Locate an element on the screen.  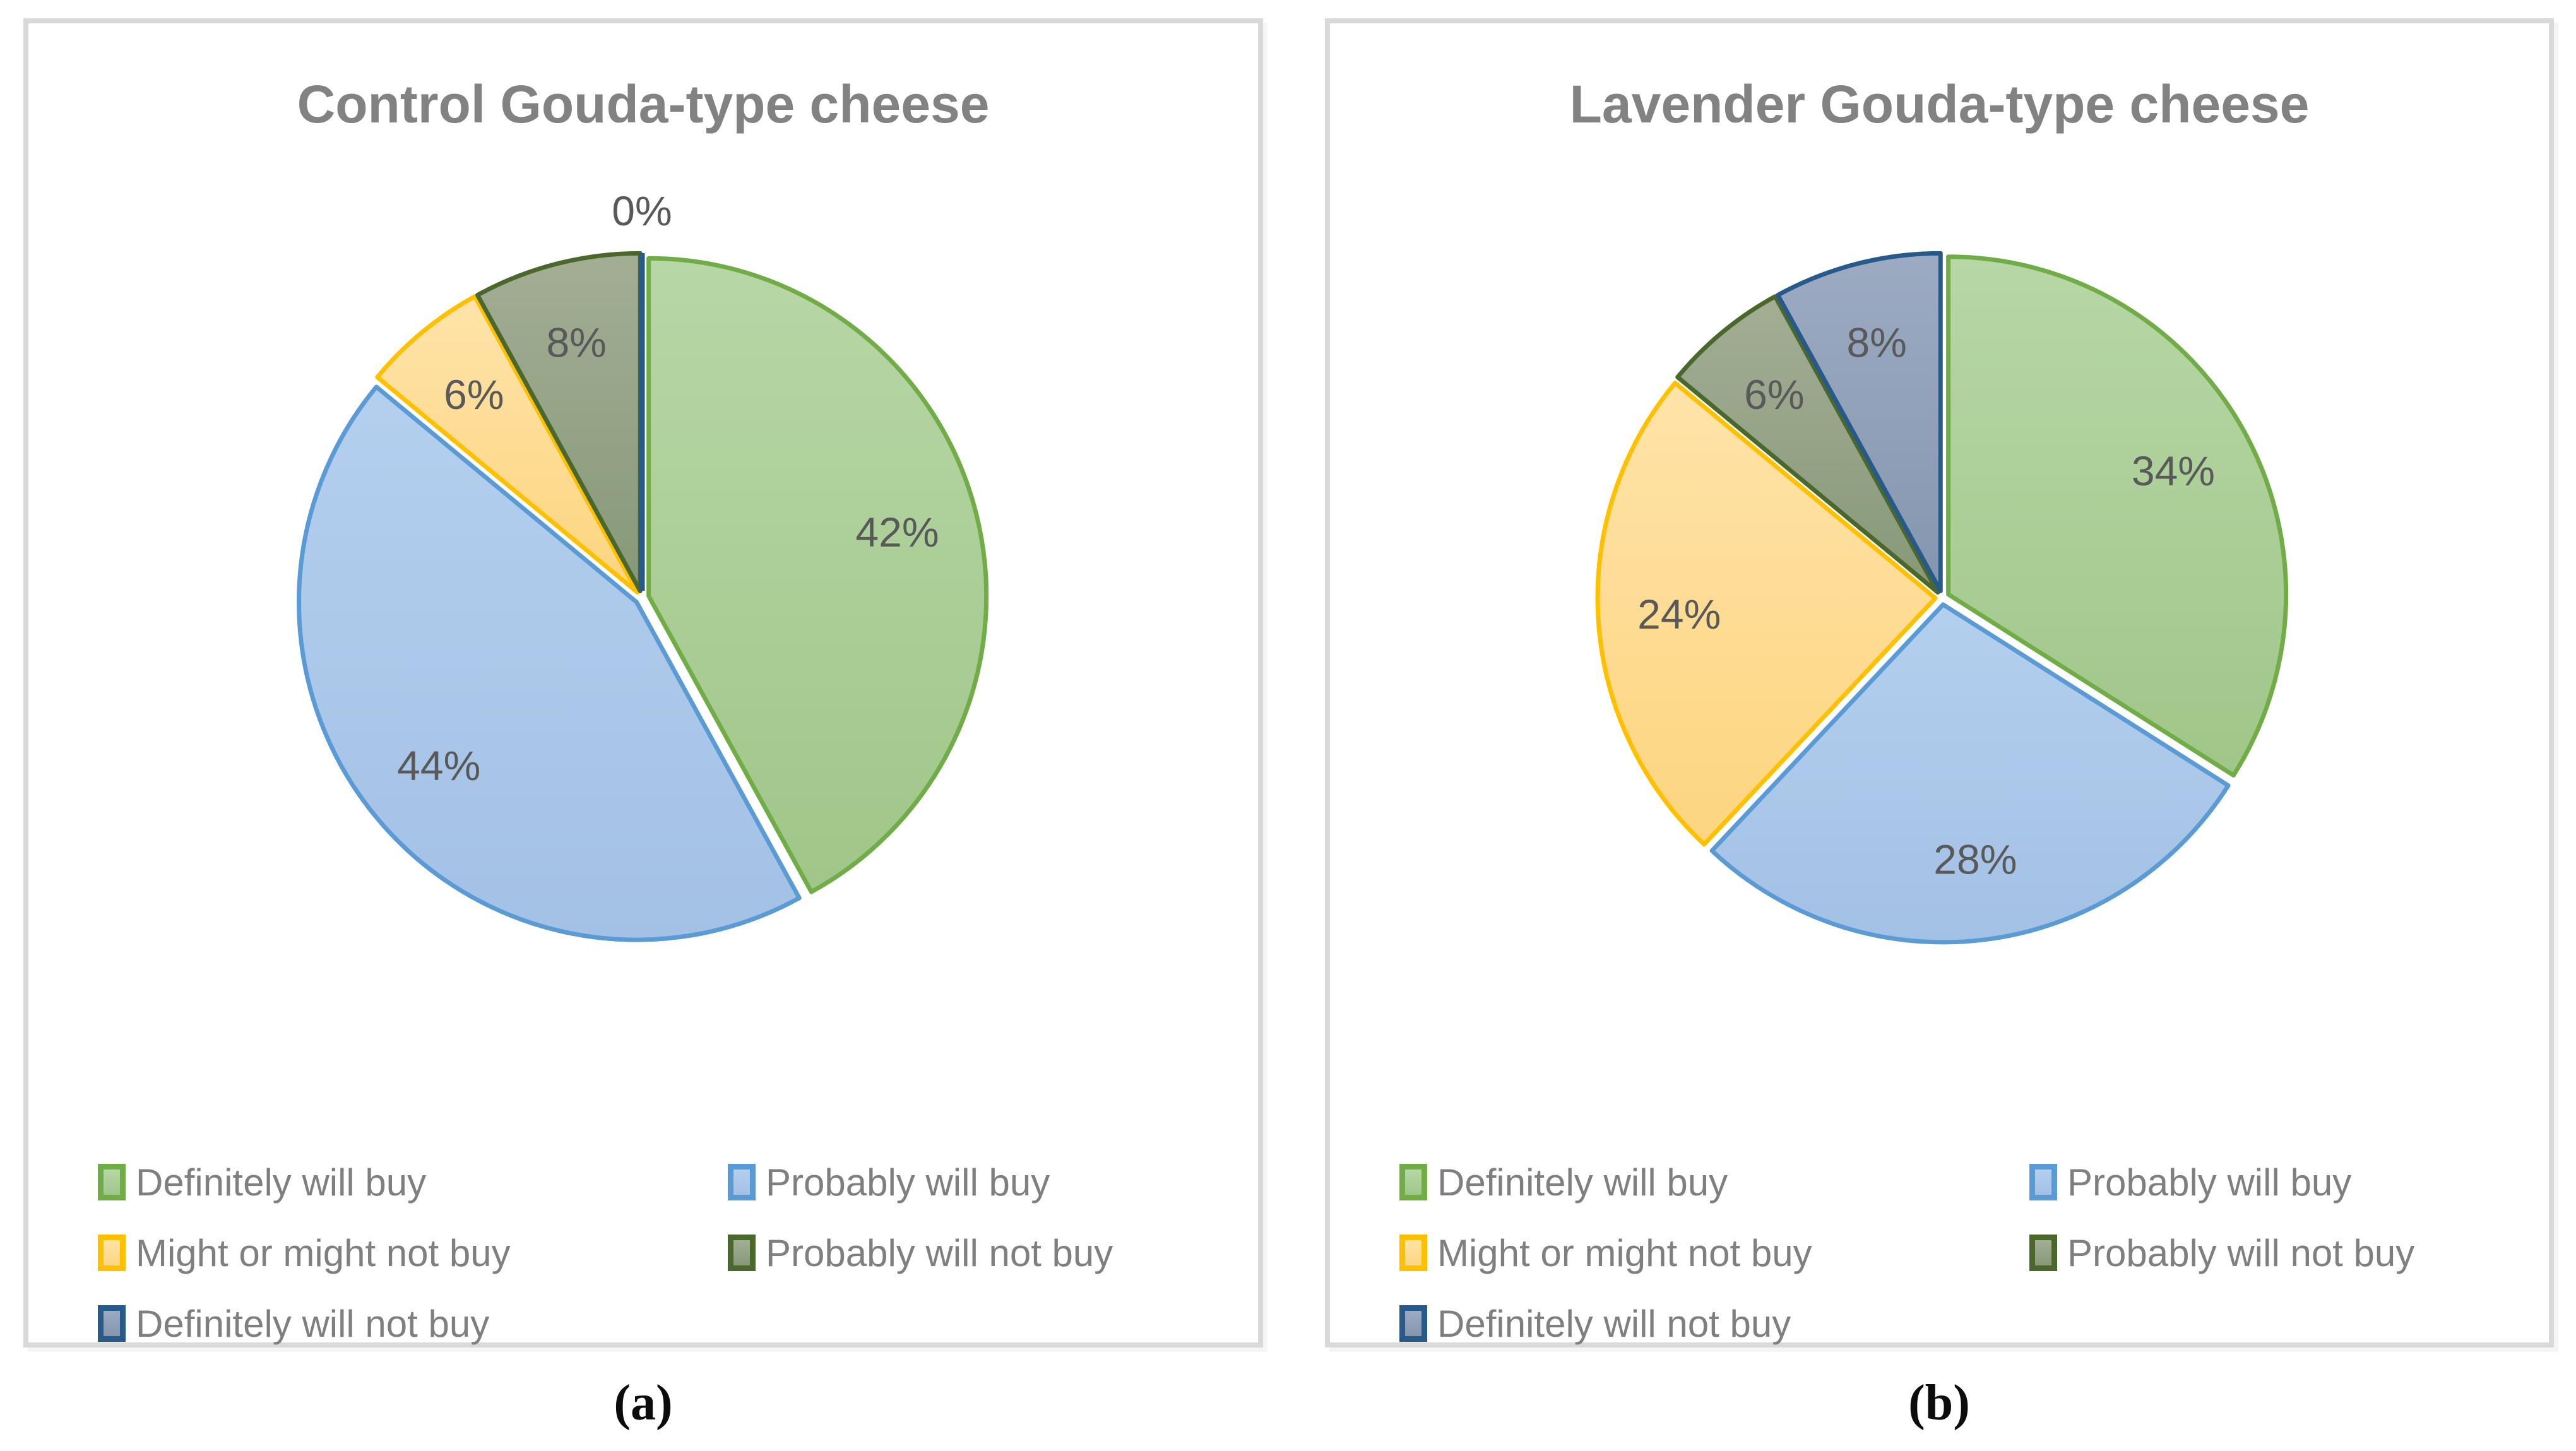
data-label-2: 24% is located at coordinates (1679, 614).